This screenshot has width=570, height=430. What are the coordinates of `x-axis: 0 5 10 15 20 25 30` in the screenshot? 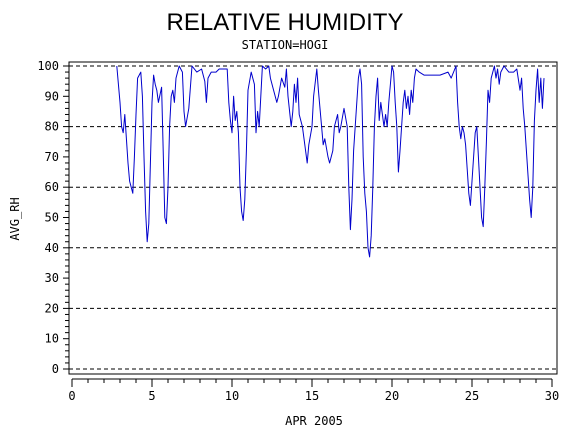 It's located at (313, 390).